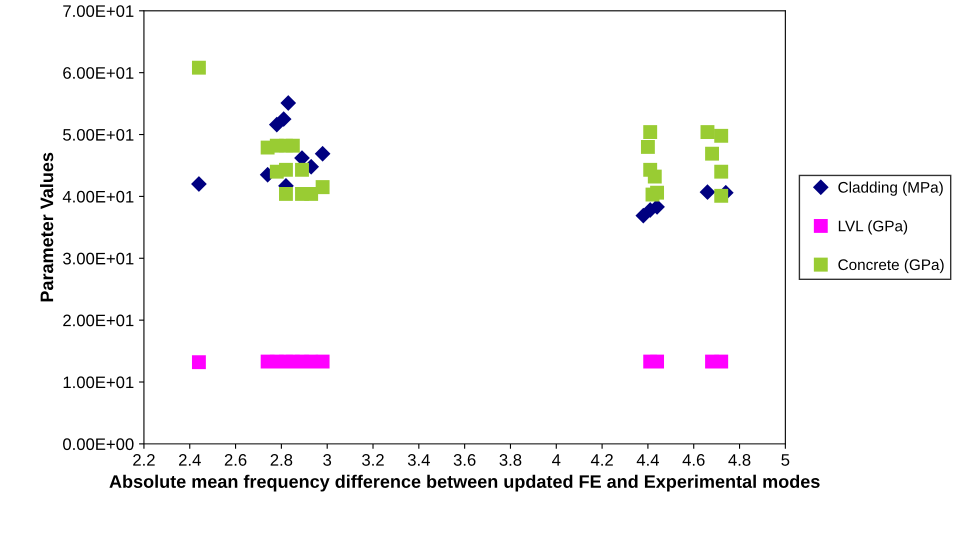 Image resolution: width=966 pixels, height=540 pixels. Describe the element at coordinates (327, 460) in the screenshot. I see `x-tick-label: 3` at that location.